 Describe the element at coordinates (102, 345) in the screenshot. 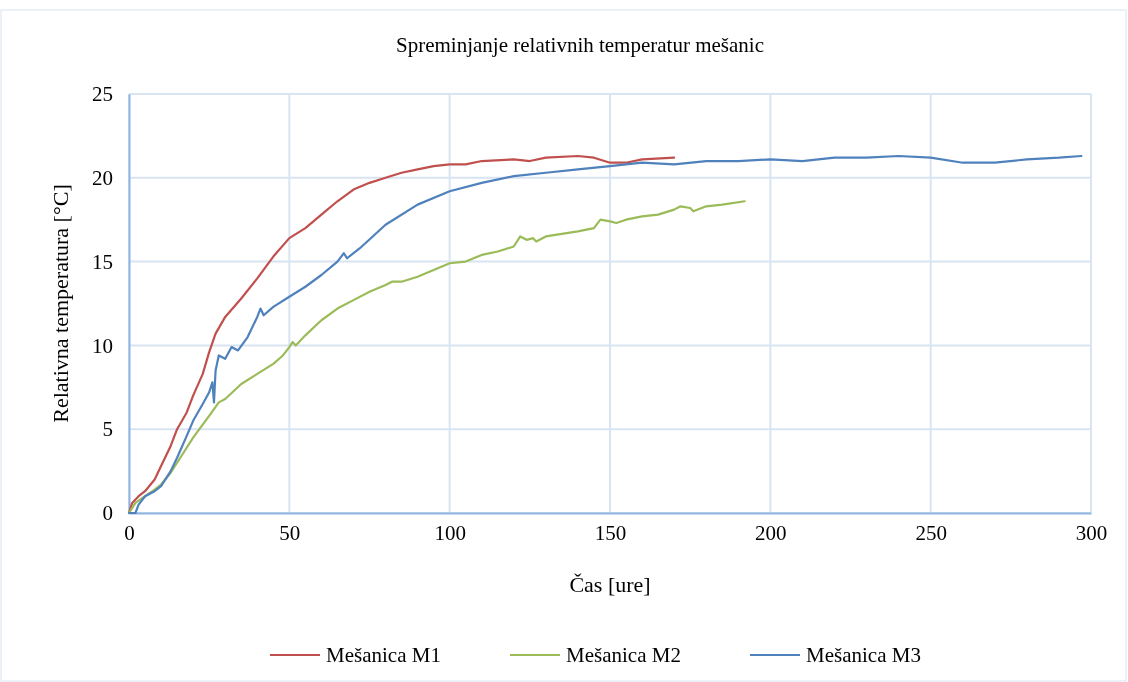

I see `y-tick-label: 10` at that location.